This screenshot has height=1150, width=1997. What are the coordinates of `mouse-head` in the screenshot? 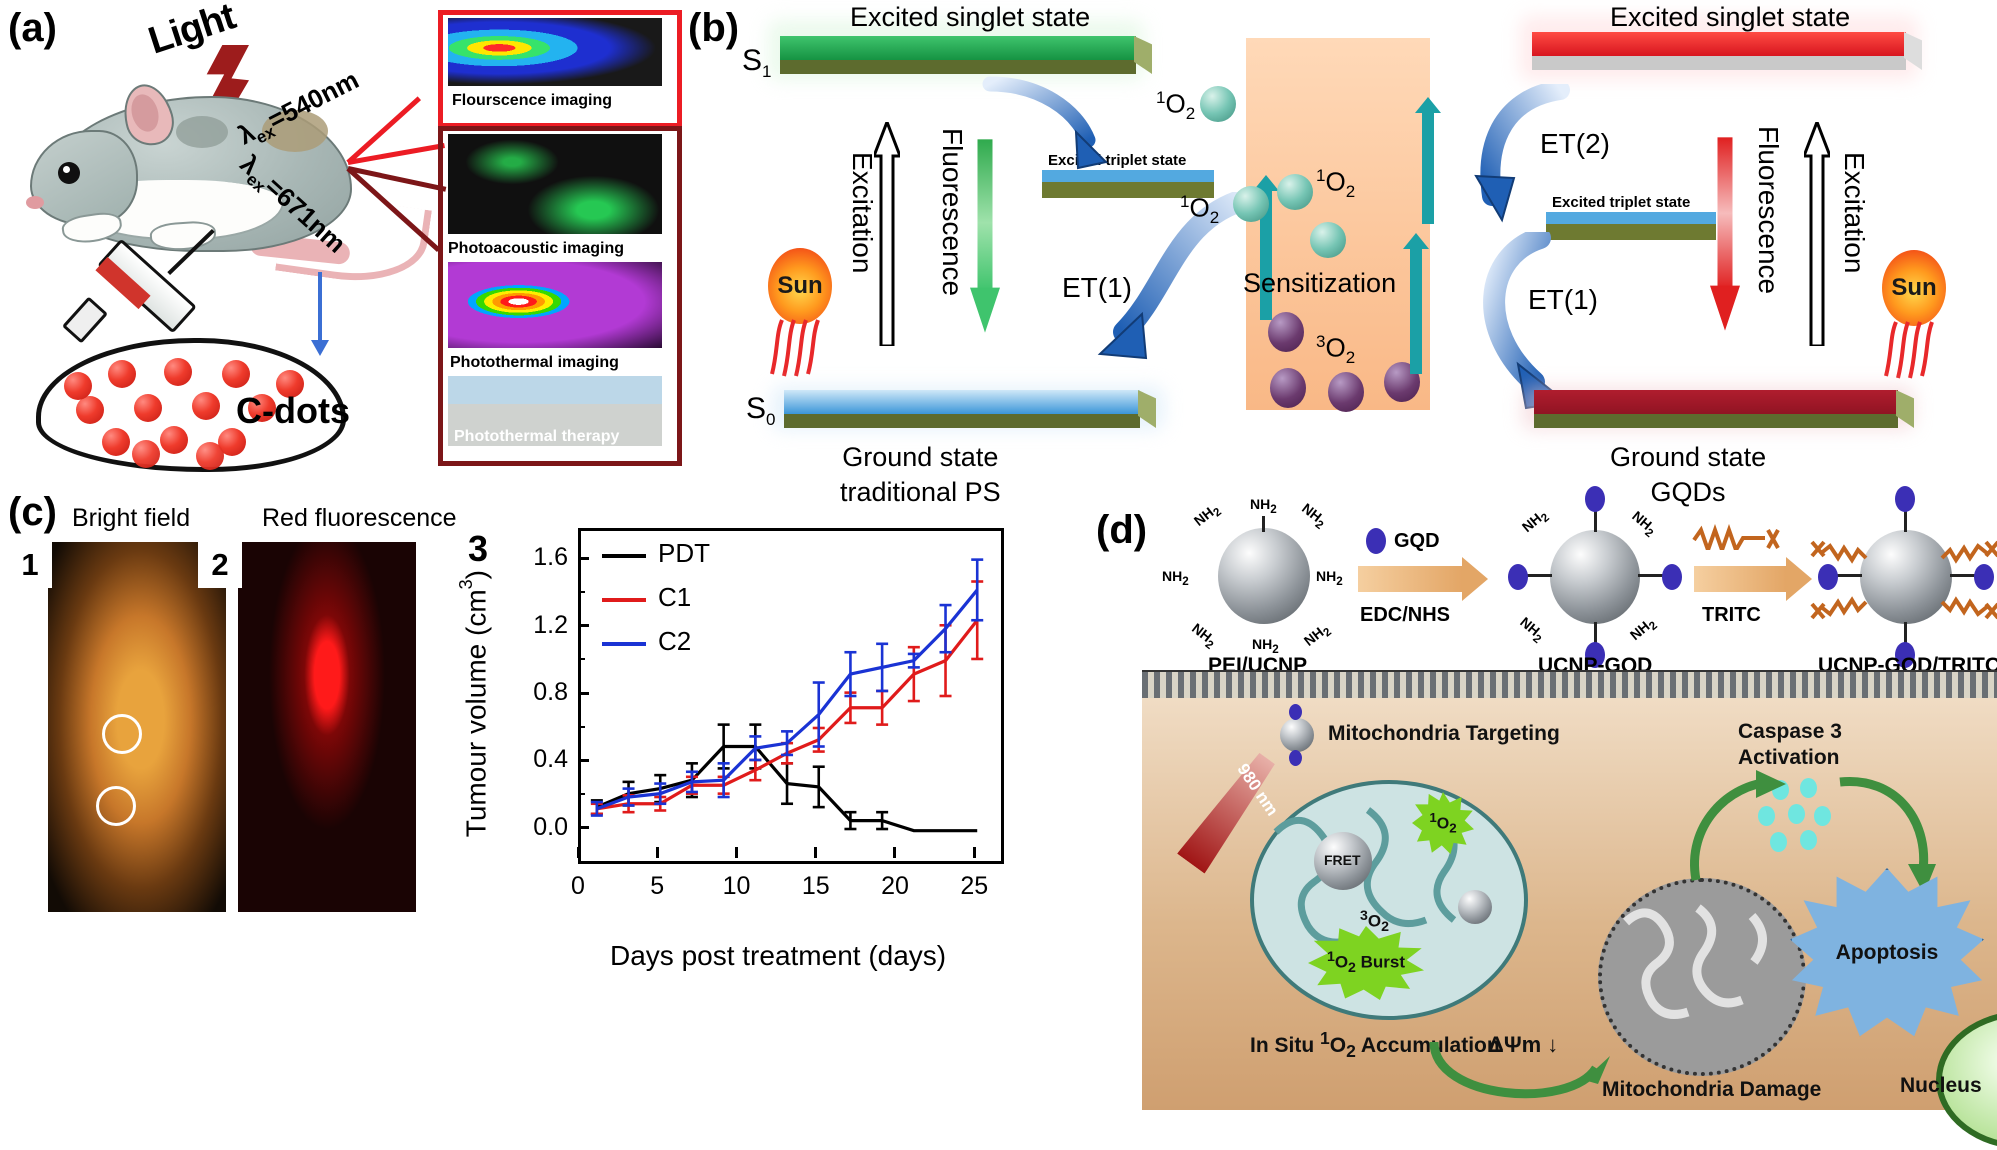 It's located at (84, 178).